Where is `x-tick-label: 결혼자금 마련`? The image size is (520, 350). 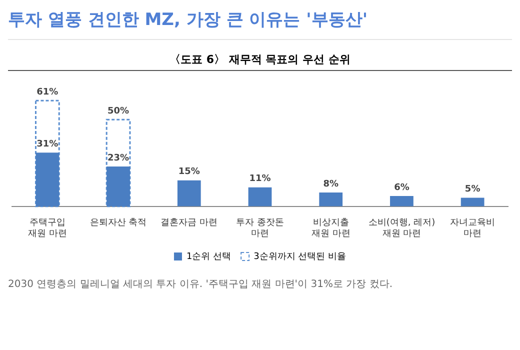
x-tick-label: 결혼자금 마련 is located at coordinates (189, 223).